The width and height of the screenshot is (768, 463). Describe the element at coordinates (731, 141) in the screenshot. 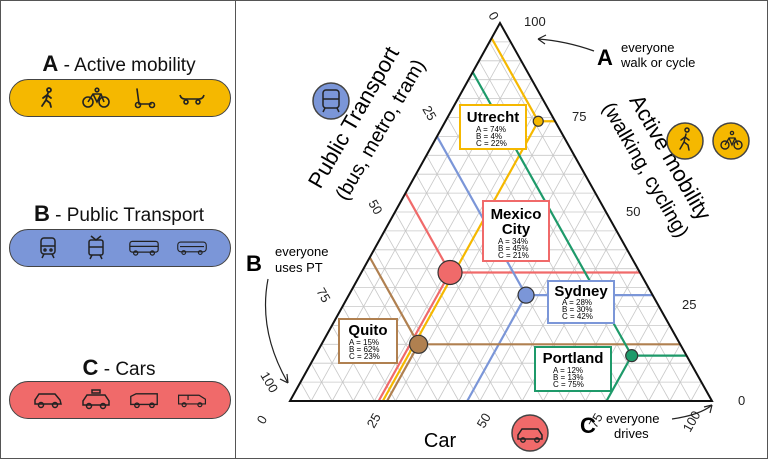

I see `cycling-badge-icon` at that location.